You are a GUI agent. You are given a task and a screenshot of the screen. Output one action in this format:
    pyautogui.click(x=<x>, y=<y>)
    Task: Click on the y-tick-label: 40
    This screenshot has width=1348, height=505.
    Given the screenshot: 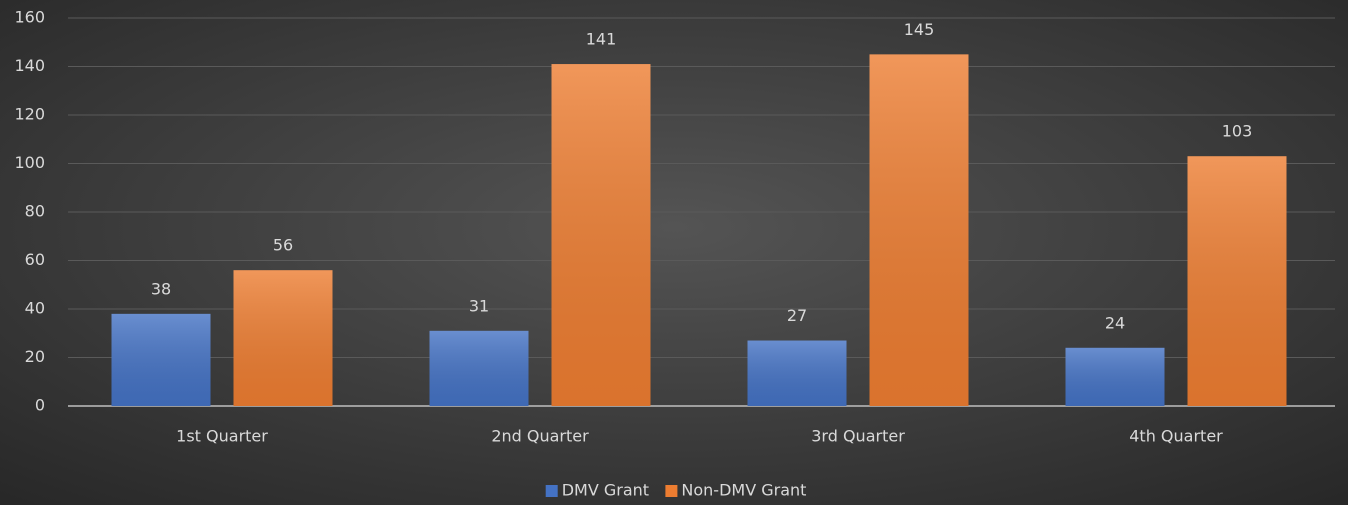 What is the action you would take?
    pyautogui.click(x=35, y=308)
    